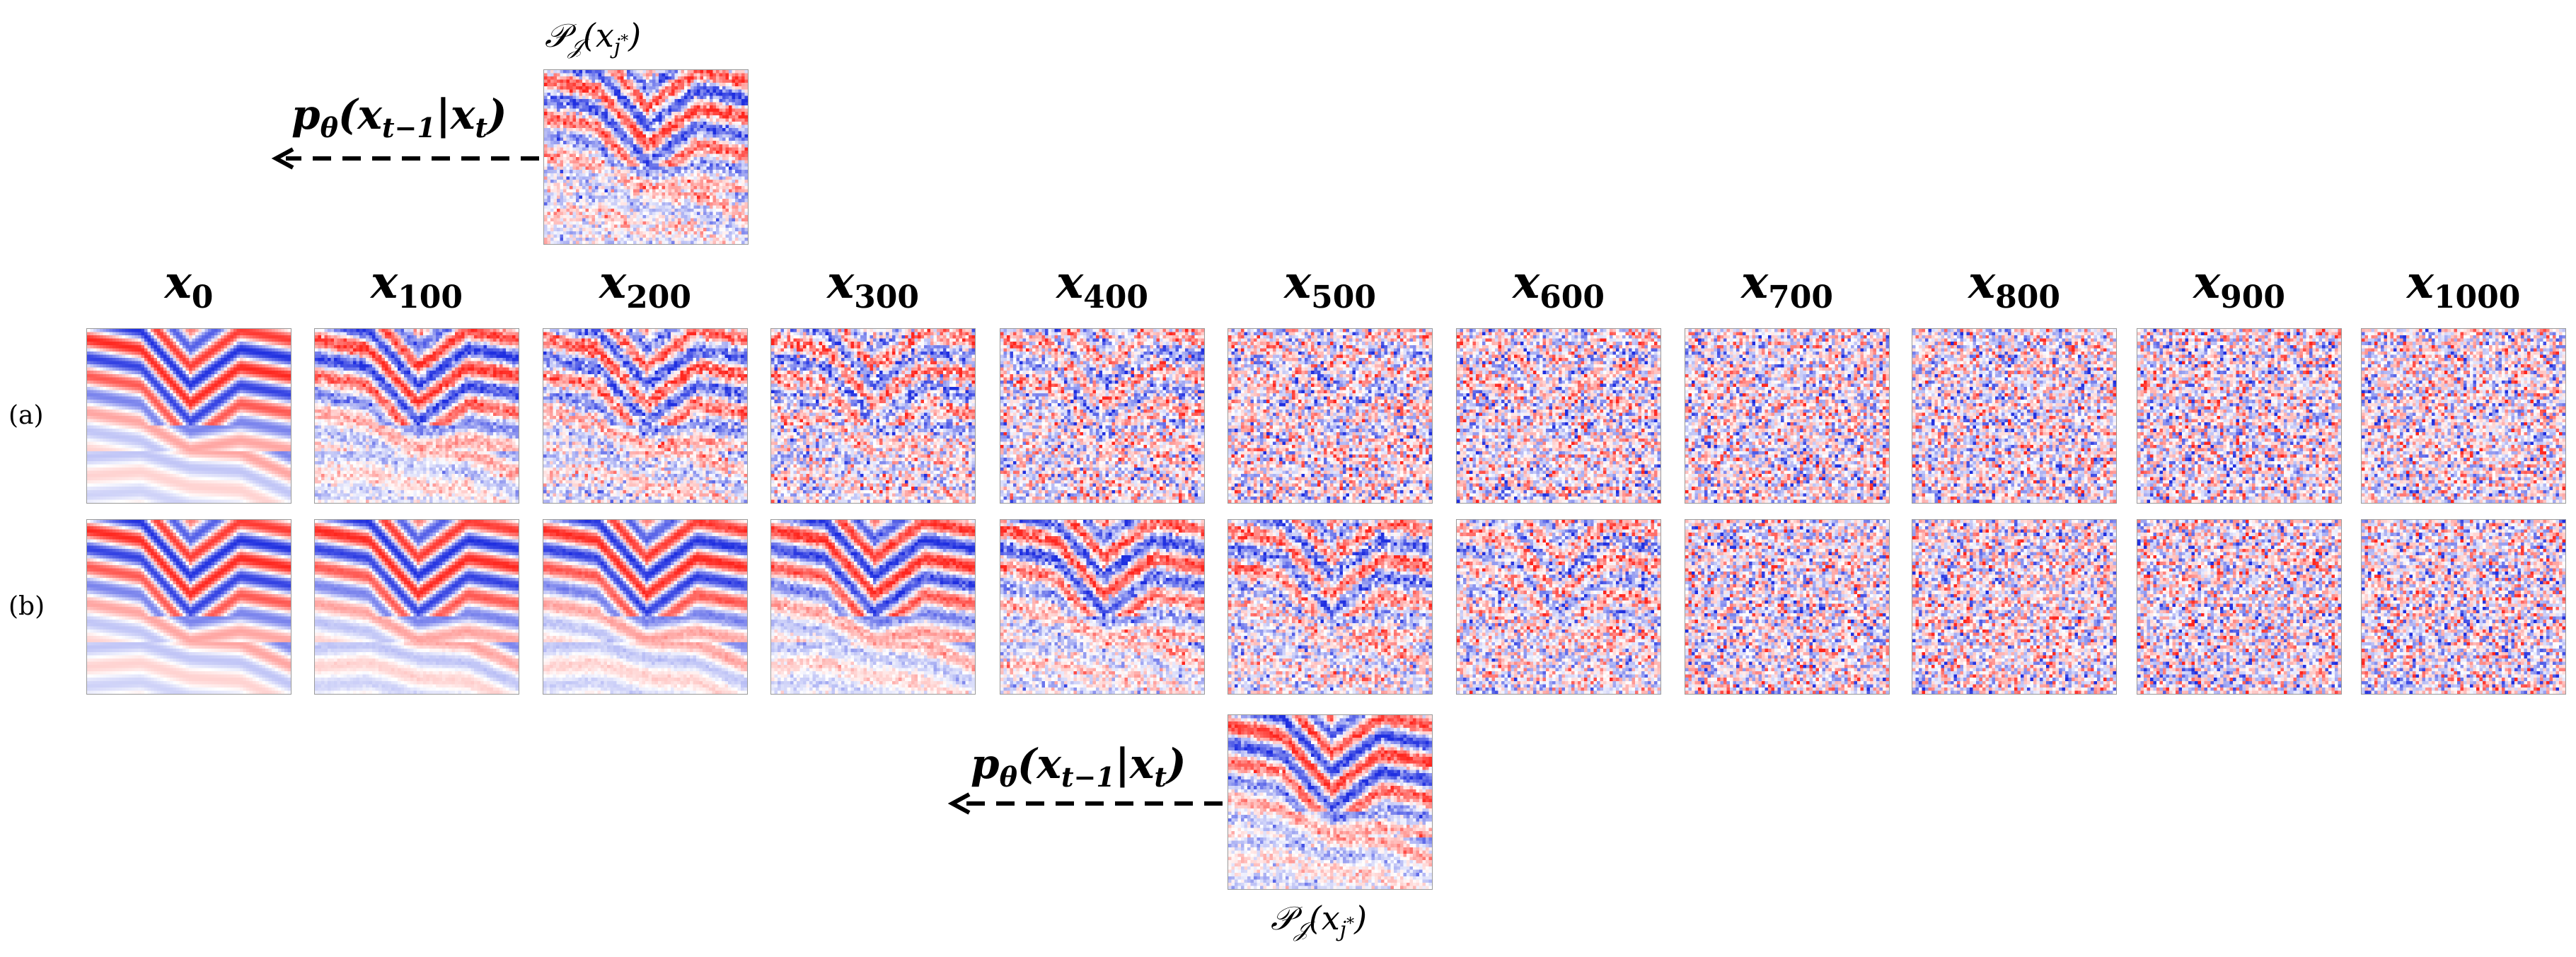 This screenshot has width=2576, height=957. What do you see at coordinates (2014, 285) in the screenshot?
I see `timestep-label: x800` at bounding box center [2014, 285].